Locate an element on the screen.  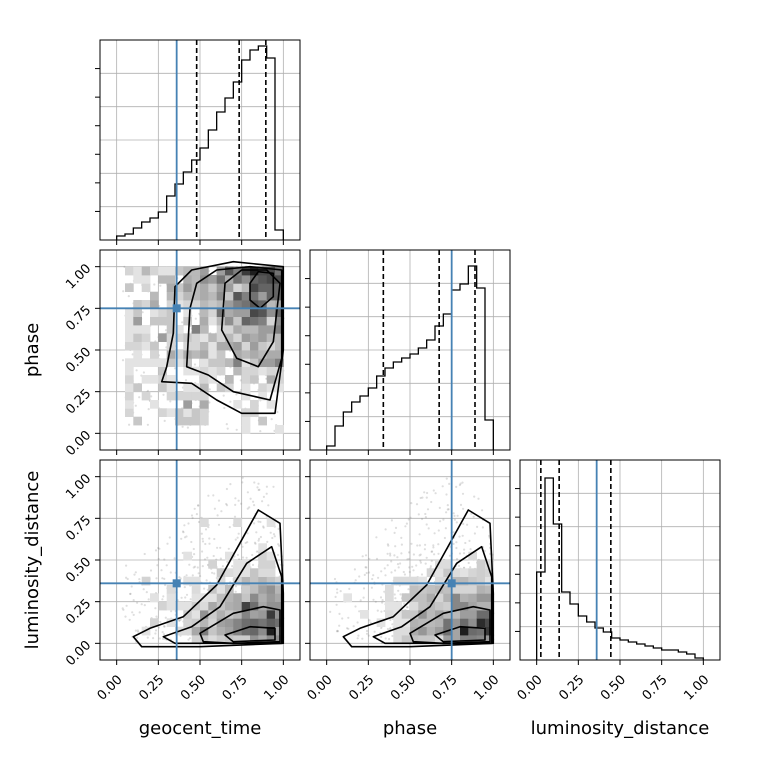
panel-phase-vs-geocent-time: 0.000.250.500.751.00 is located at coordinates (182, 354).